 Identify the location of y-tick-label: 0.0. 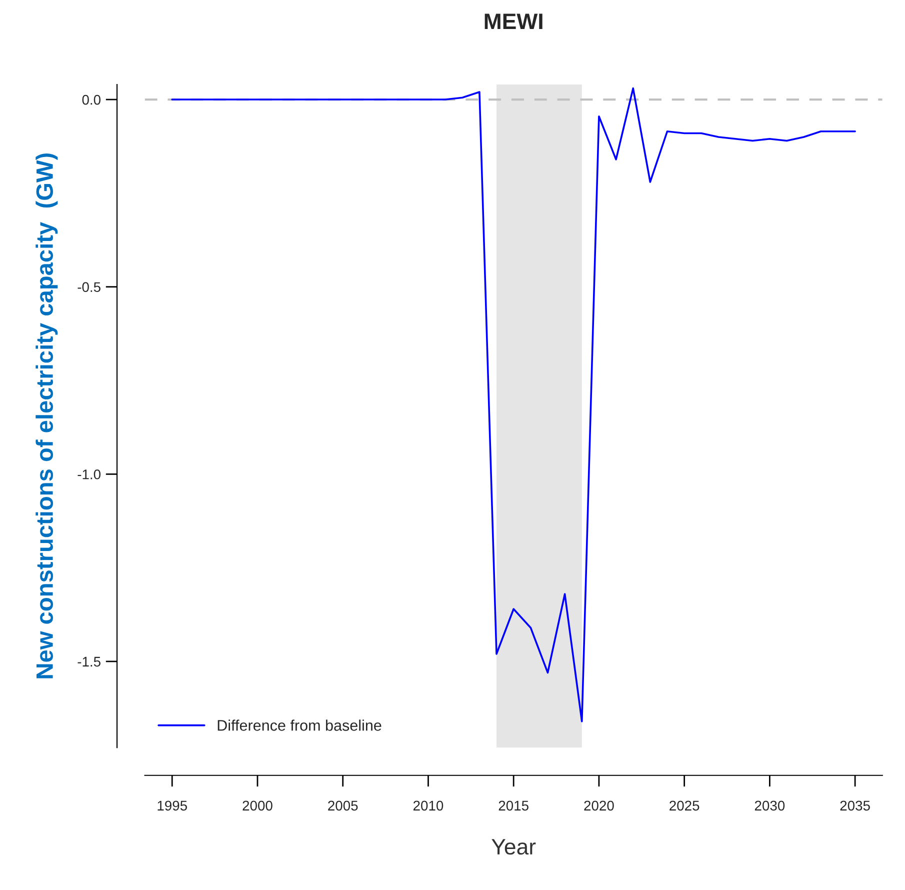
(91, 99).